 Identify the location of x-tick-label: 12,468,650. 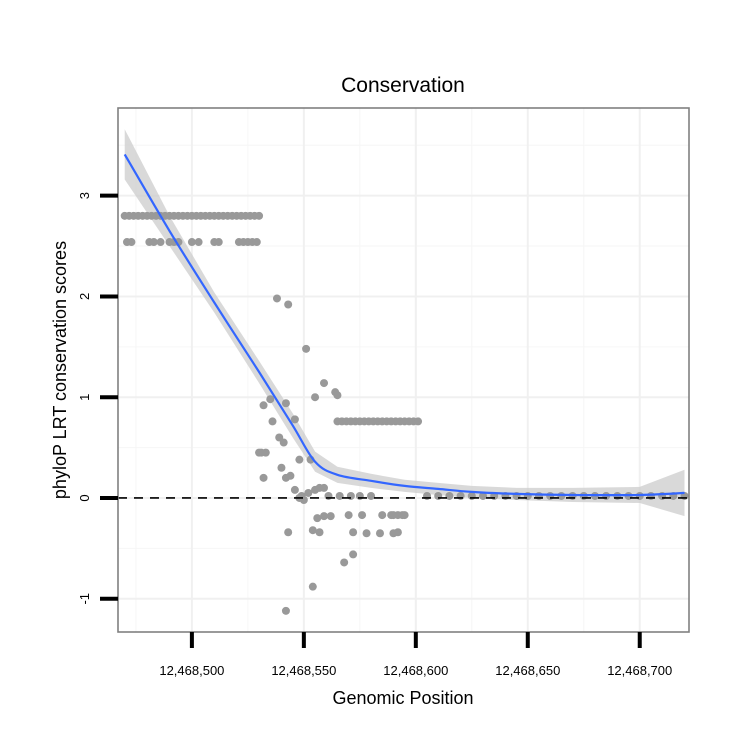
(527, 670).